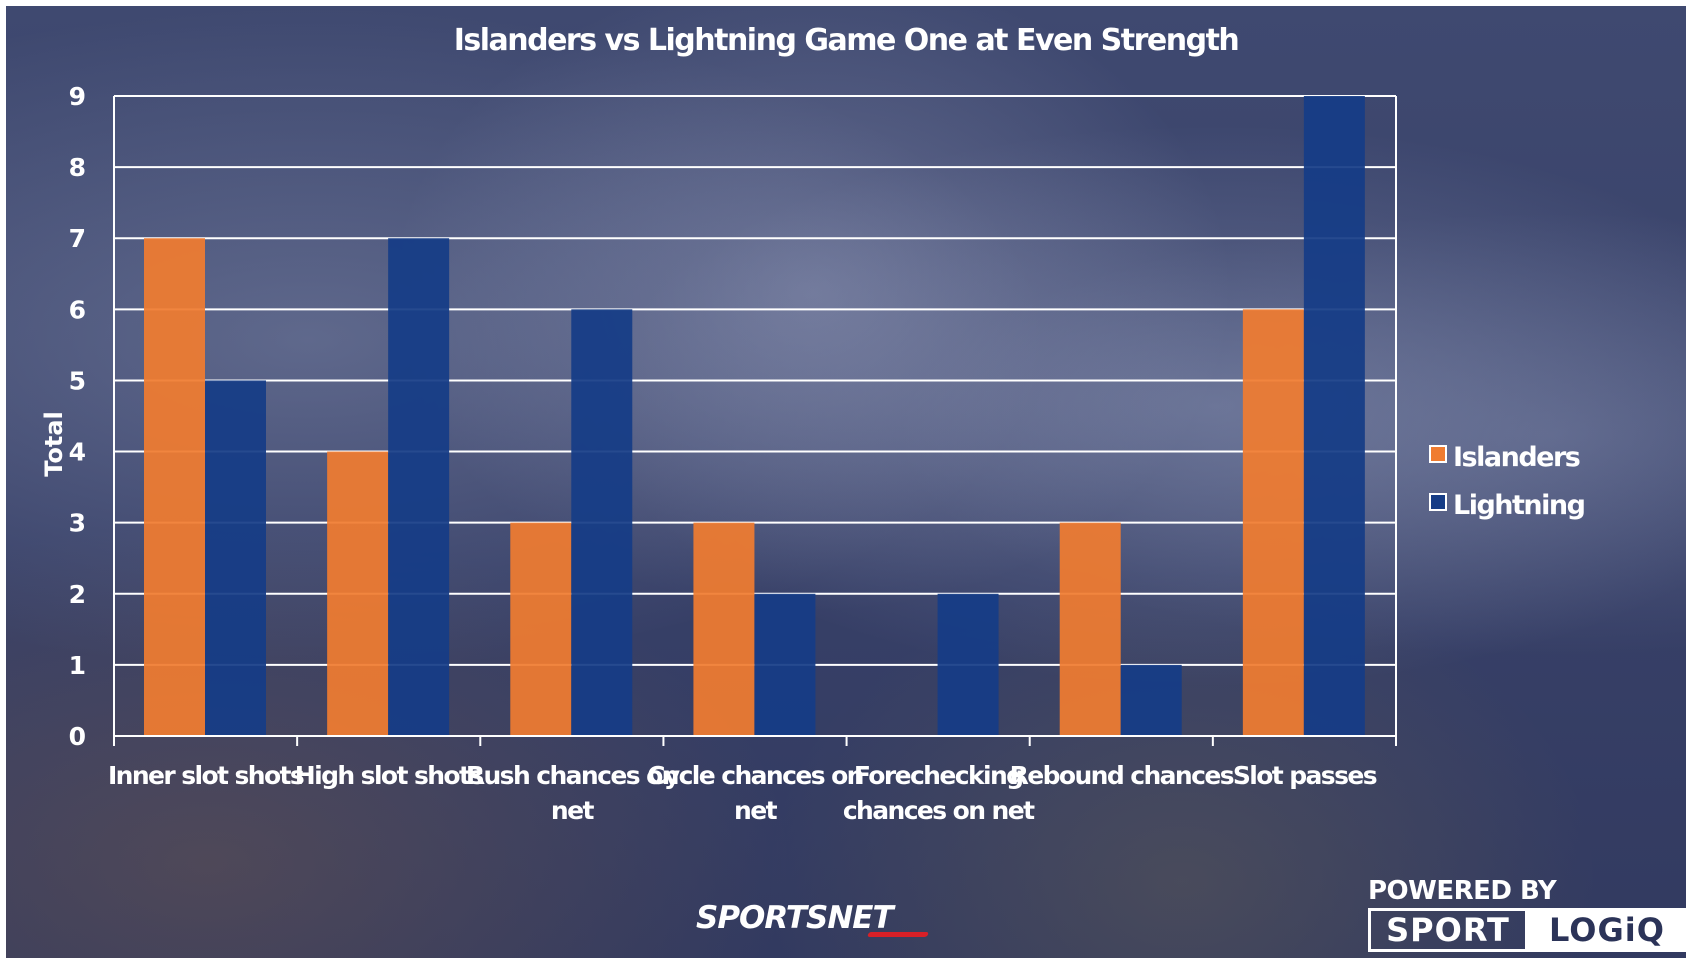  Describe the element at coordinates (860, 918) in the screenshot. I see `sportsnet-logo-part2: NET` at that location.